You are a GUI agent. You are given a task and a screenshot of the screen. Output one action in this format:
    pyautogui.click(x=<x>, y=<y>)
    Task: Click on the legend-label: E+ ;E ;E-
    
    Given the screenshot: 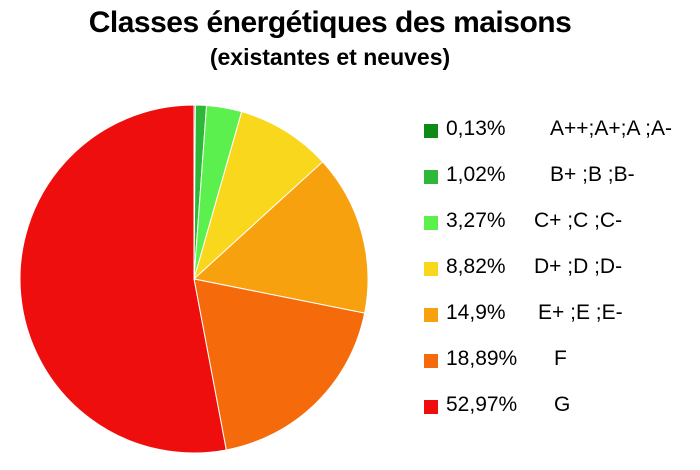 What is the action you would take?
    pyautogui.click(x=580, y=312)
    